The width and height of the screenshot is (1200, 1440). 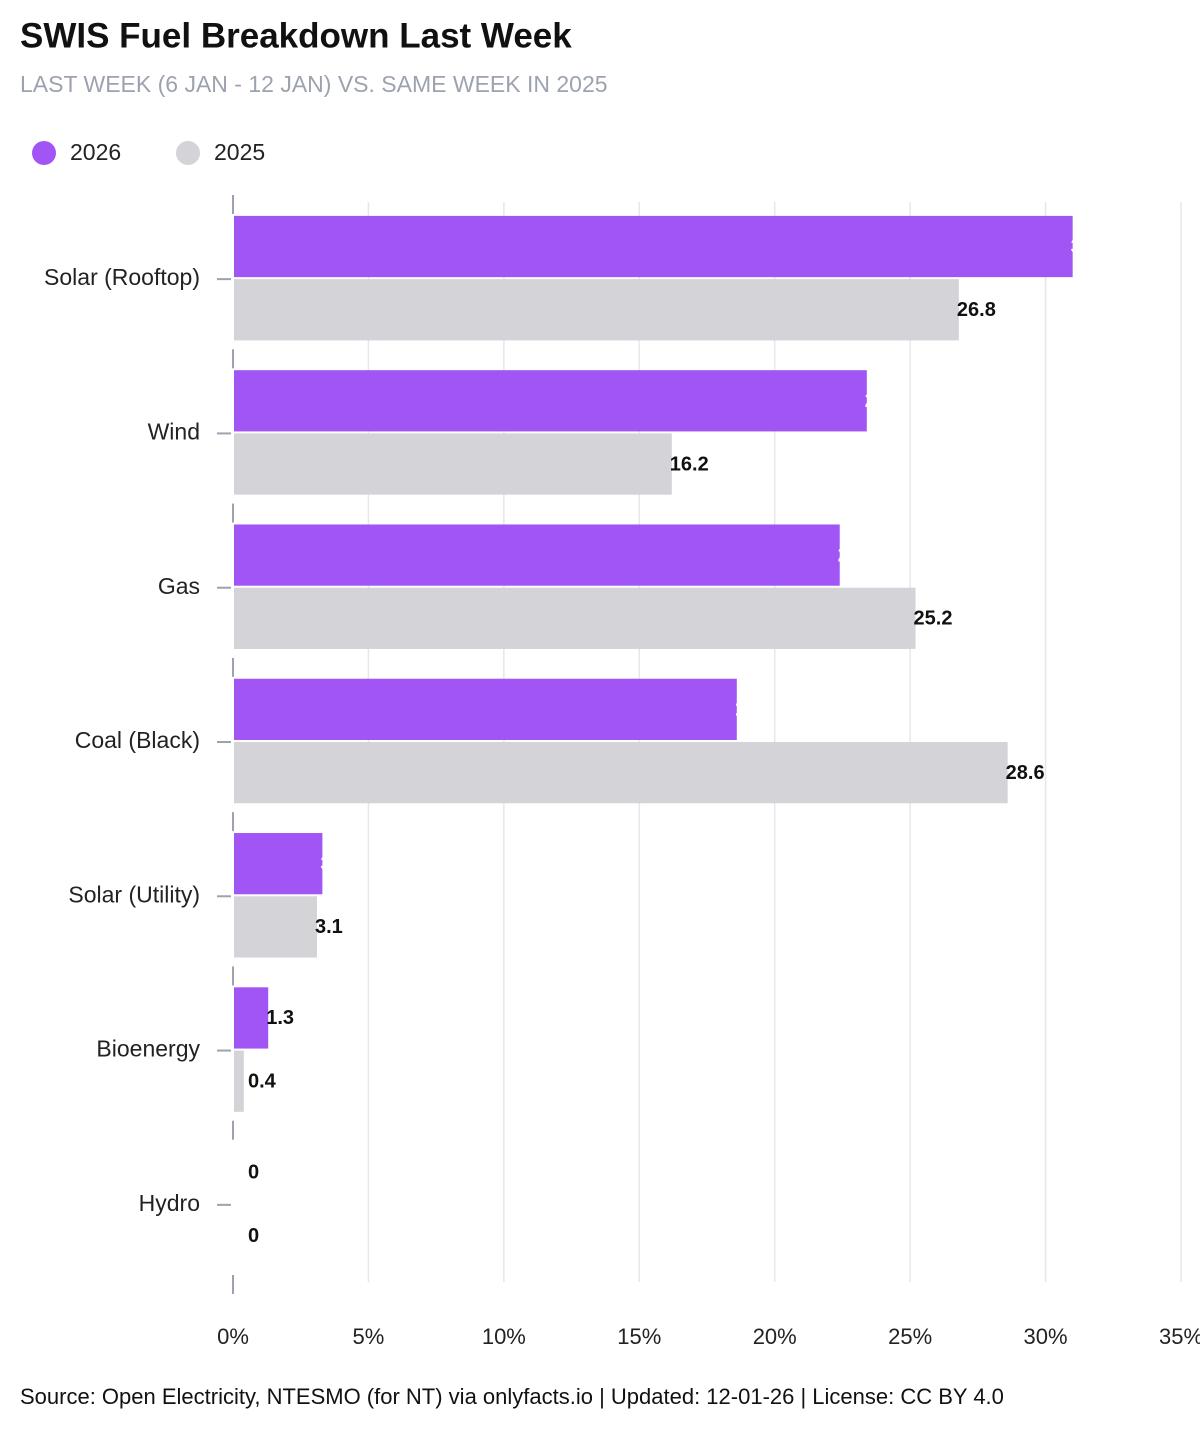 What do you see at coordinates (775, 1336) in the screenshot?
I see `x-tick-label: 20%` at bounding box center [775, 1336].